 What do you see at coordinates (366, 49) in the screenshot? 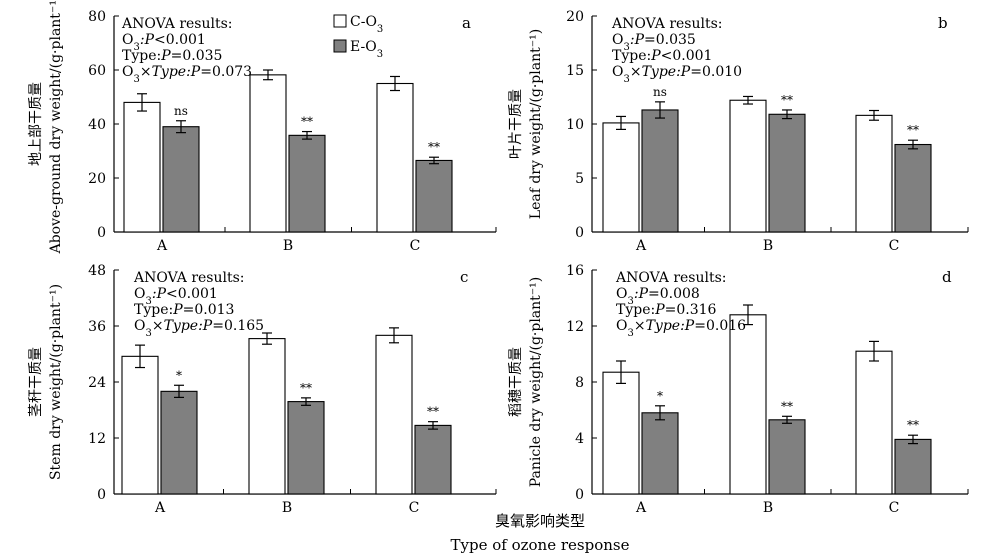
I see `legend-label-e-o3: E-O3` at bounding box center [366, 49].